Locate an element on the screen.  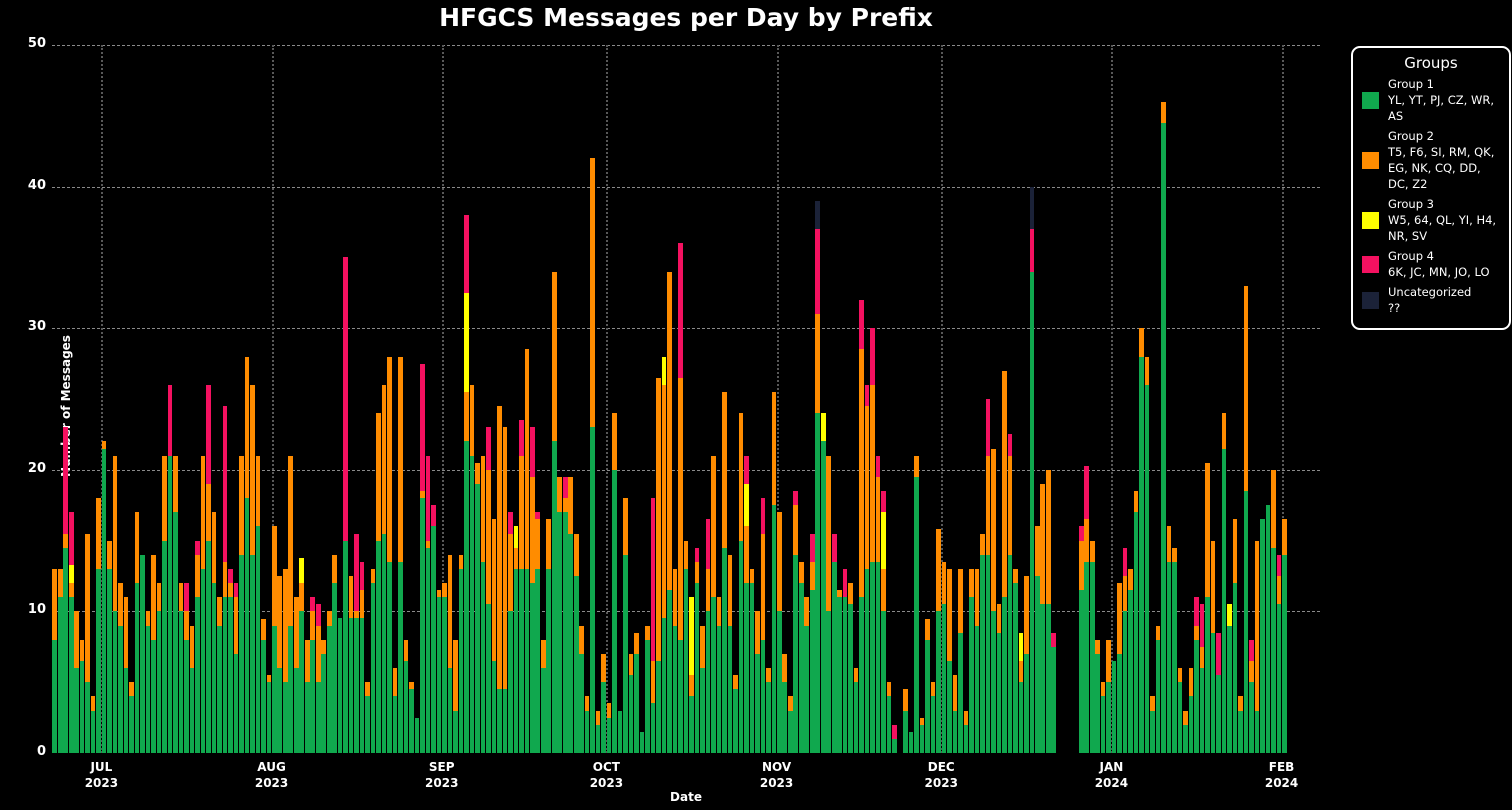
legend-entry: Group 1 YL, YT, PJ, CZ, WR, AS is located at coordinates (1431, 100).